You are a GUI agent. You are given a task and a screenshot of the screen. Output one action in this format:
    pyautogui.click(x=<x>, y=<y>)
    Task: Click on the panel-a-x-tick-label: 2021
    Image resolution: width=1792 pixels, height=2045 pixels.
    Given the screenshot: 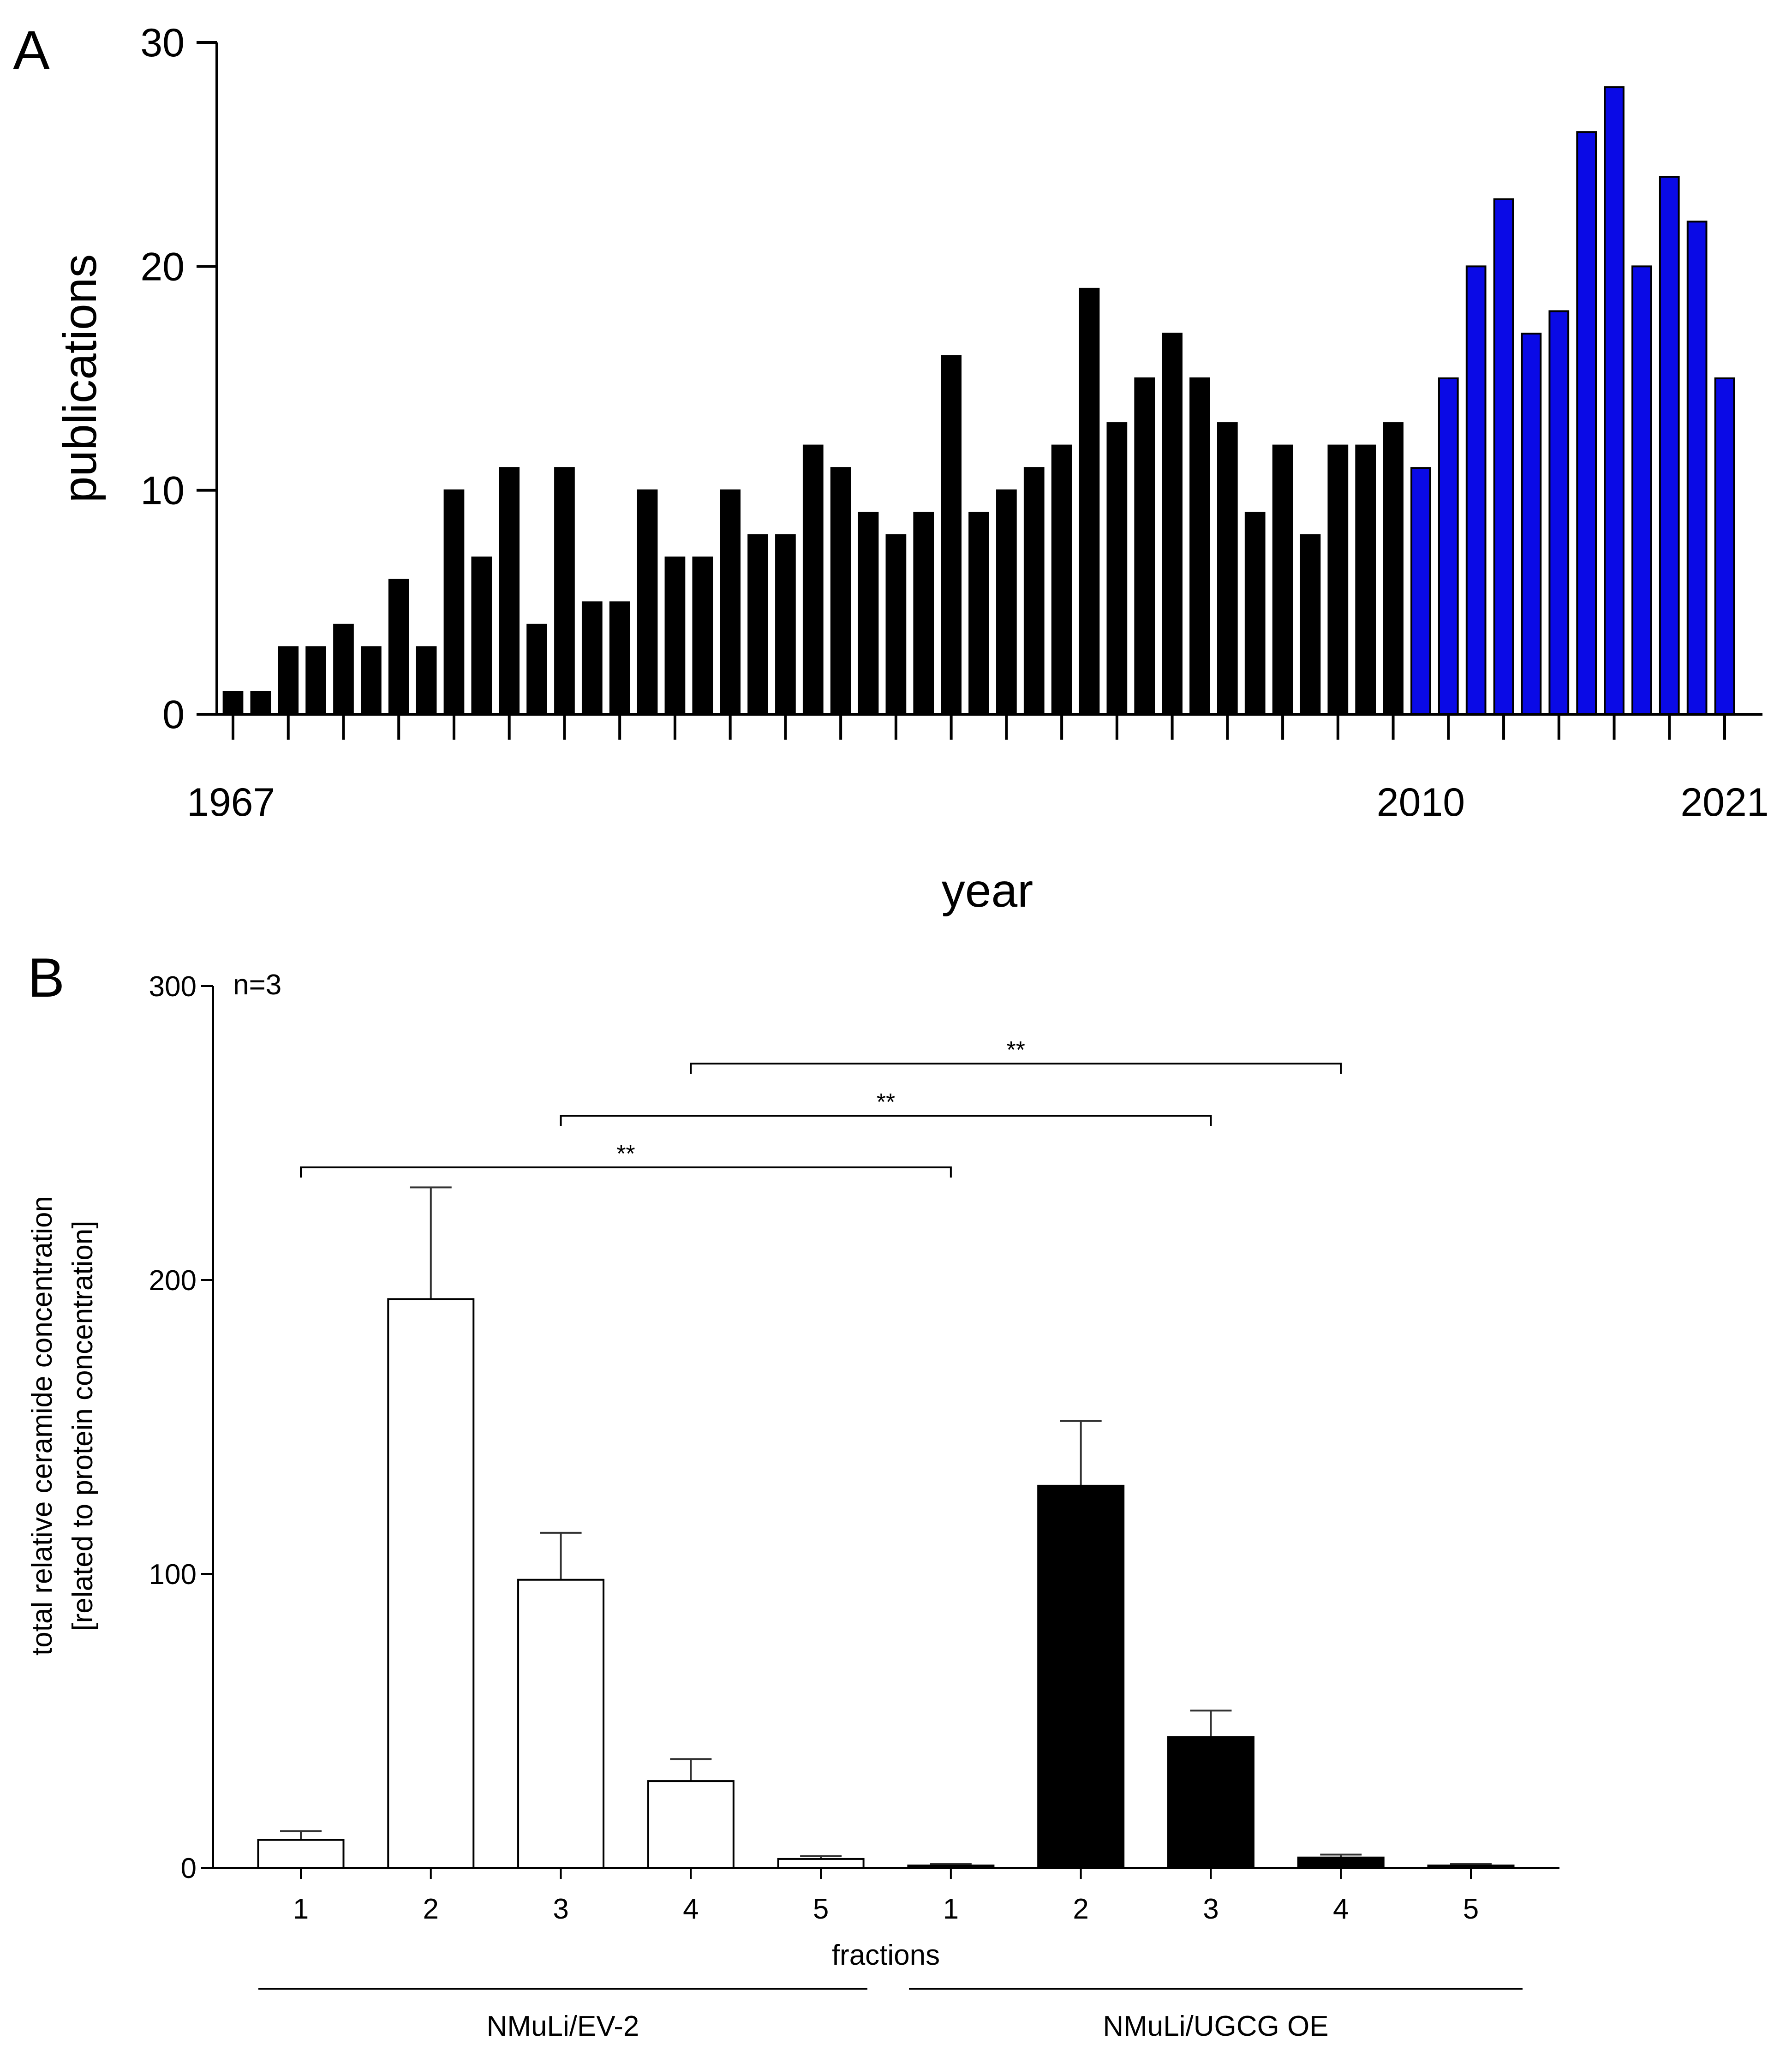 What is the action you would take?
    pyautogui.click(x=1724, y=802)
    